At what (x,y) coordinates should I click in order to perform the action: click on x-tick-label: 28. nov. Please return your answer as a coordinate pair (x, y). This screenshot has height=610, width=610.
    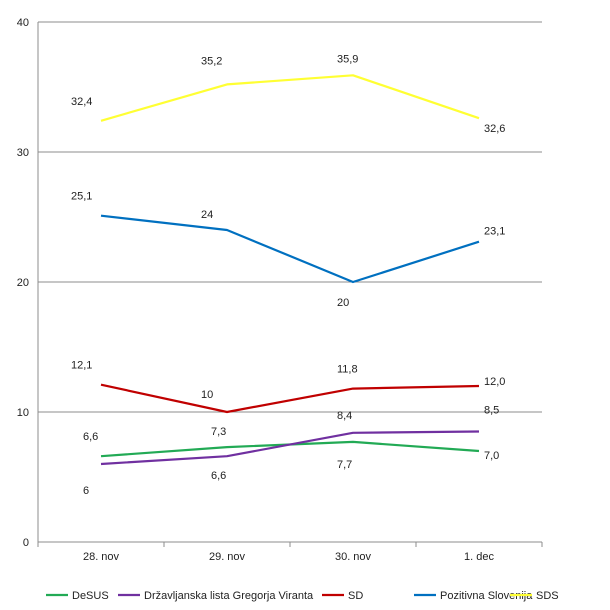
    Looking at the image, I should click on (101, 557).